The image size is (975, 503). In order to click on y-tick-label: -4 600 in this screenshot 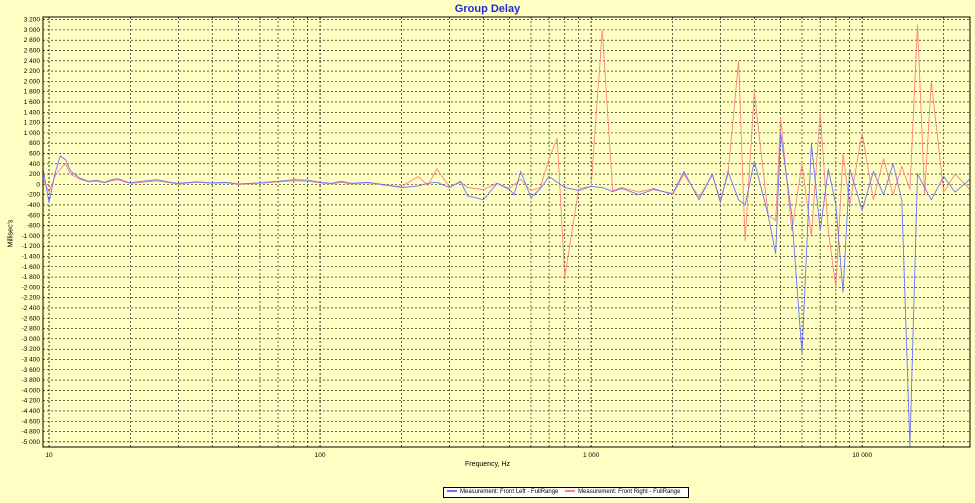, I will do `click(31, 421)`.